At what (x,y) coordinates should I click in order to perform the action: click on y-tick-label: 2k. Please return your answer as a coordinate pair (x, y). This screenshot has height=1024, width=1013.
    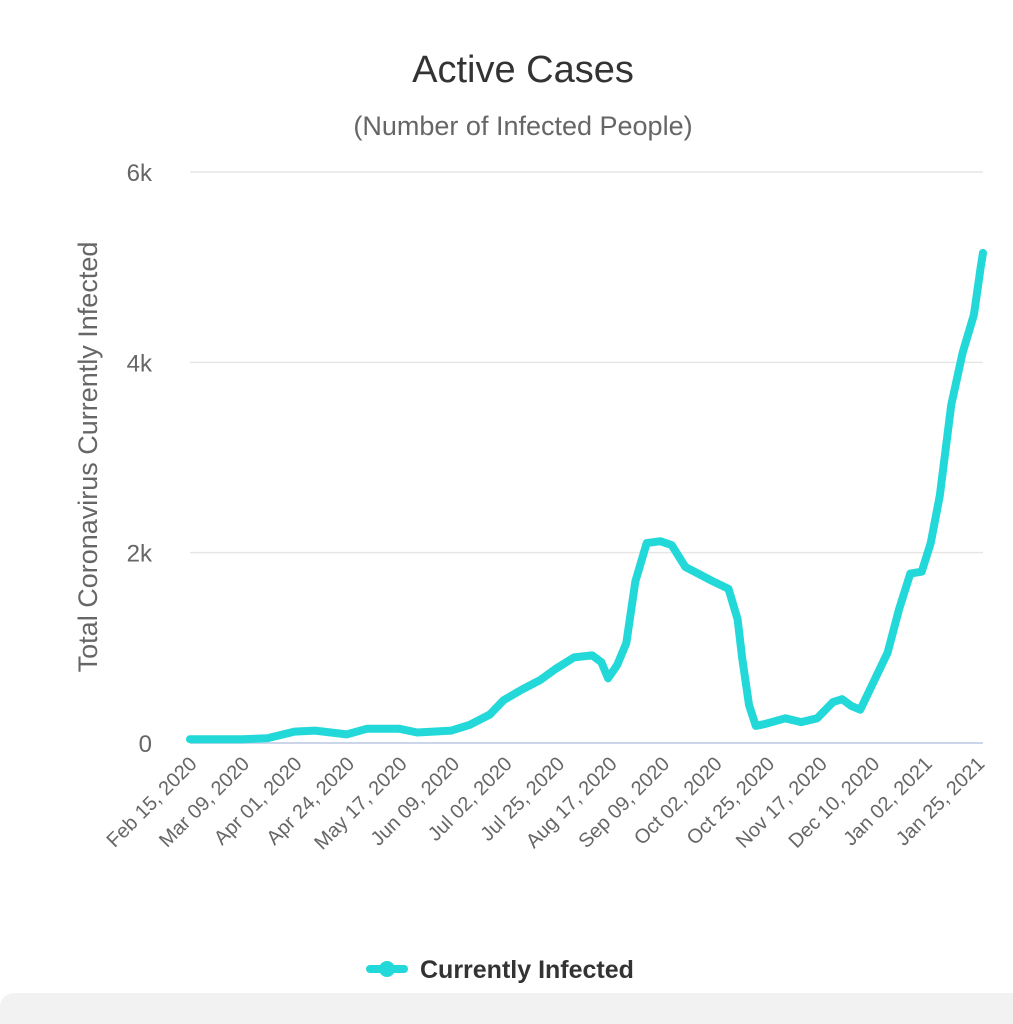
    Looking at the image, I should click on (140, 554).